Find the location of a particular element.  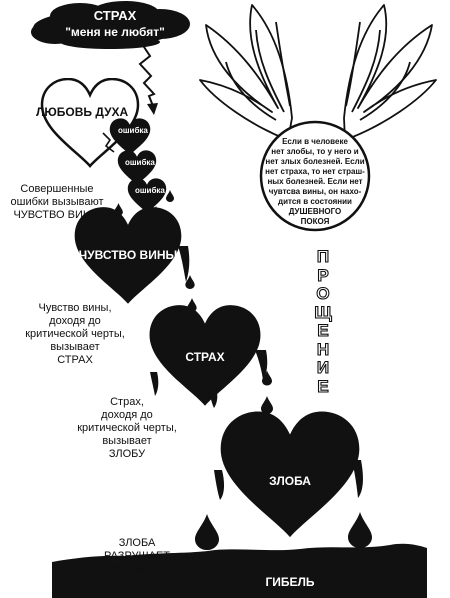

mistake-label-1: ошибка is located at coordinates (133, 130).